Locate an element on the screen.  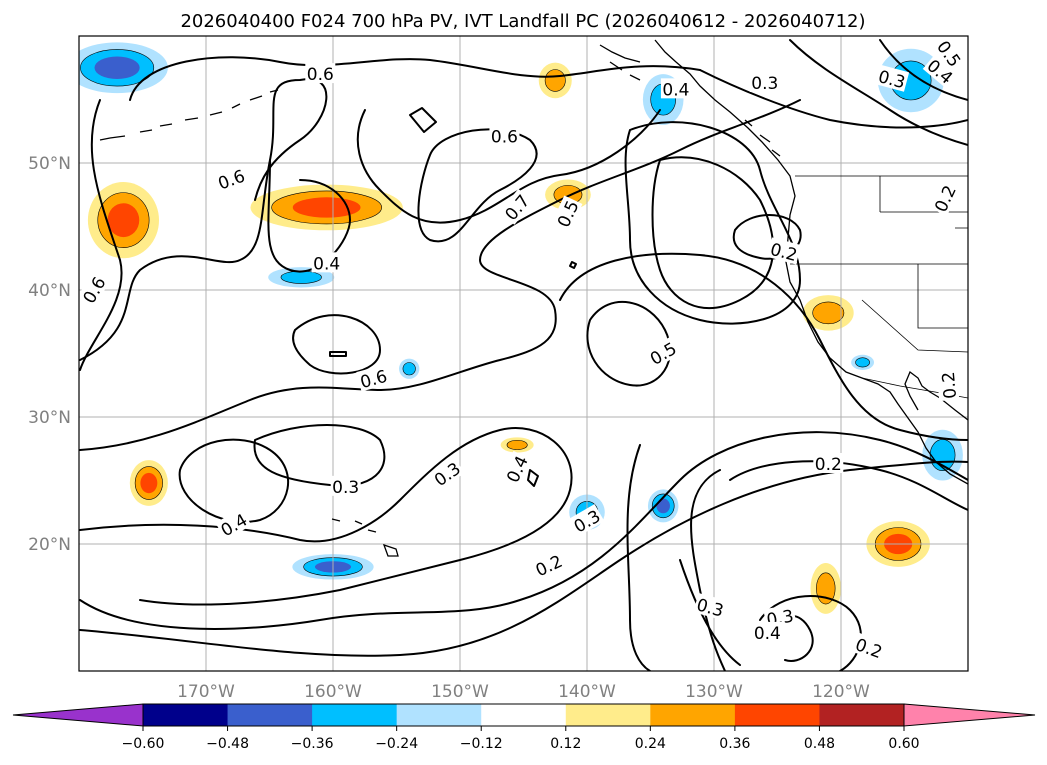
colorbar-tick-label: 0.36 is located at coordinates (734, 744).